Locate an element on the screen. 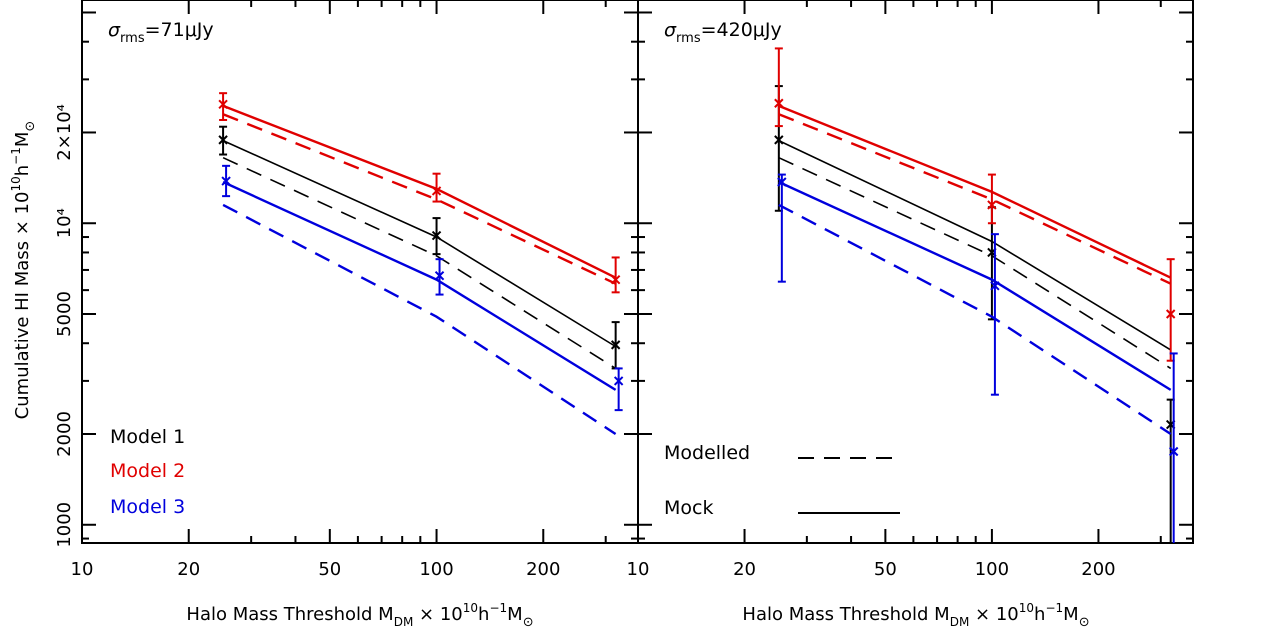 The width and height of the screenshot is (1276, 639). left-x-label-sup2: −1 is located at coordinates (498, 608).